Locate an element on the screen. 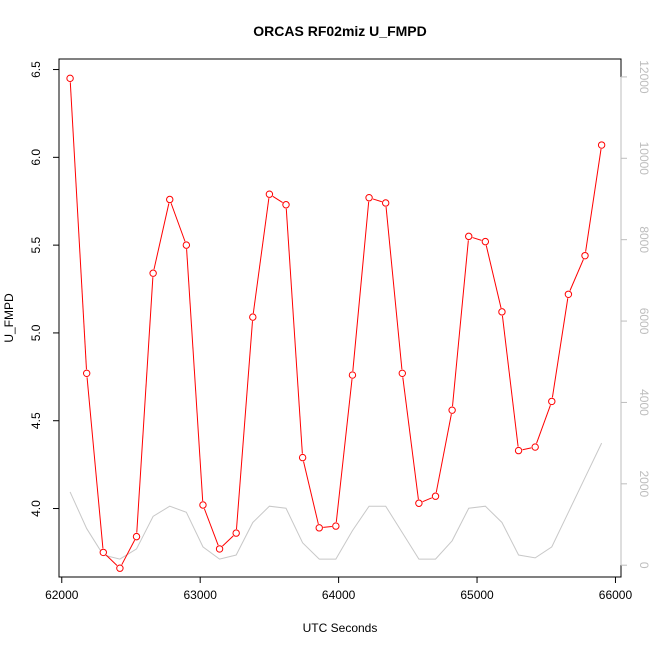 The height and width of the screenshot is (650, 650). y-tick-label: 5.5 is located at coordinates (36, 244).